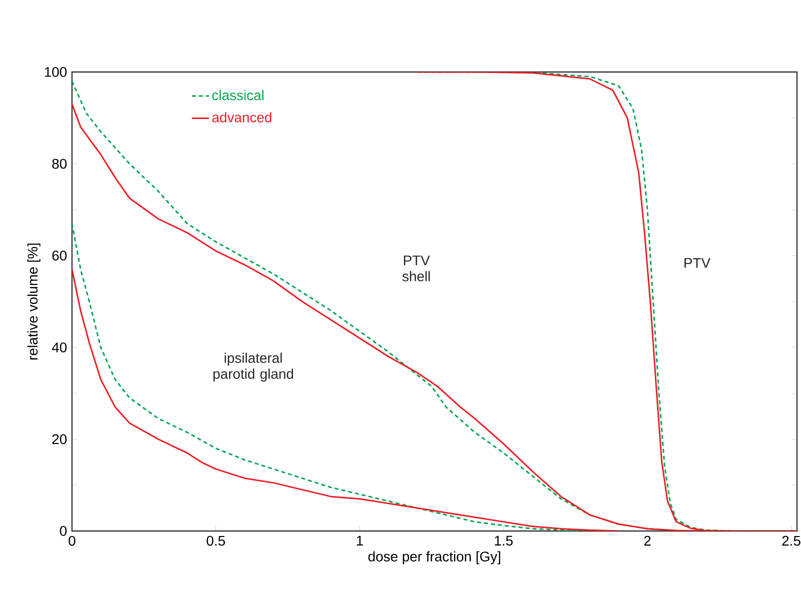 The image size is (801, 592). I want to click on y-tick-label: 0, so click(63, 531).